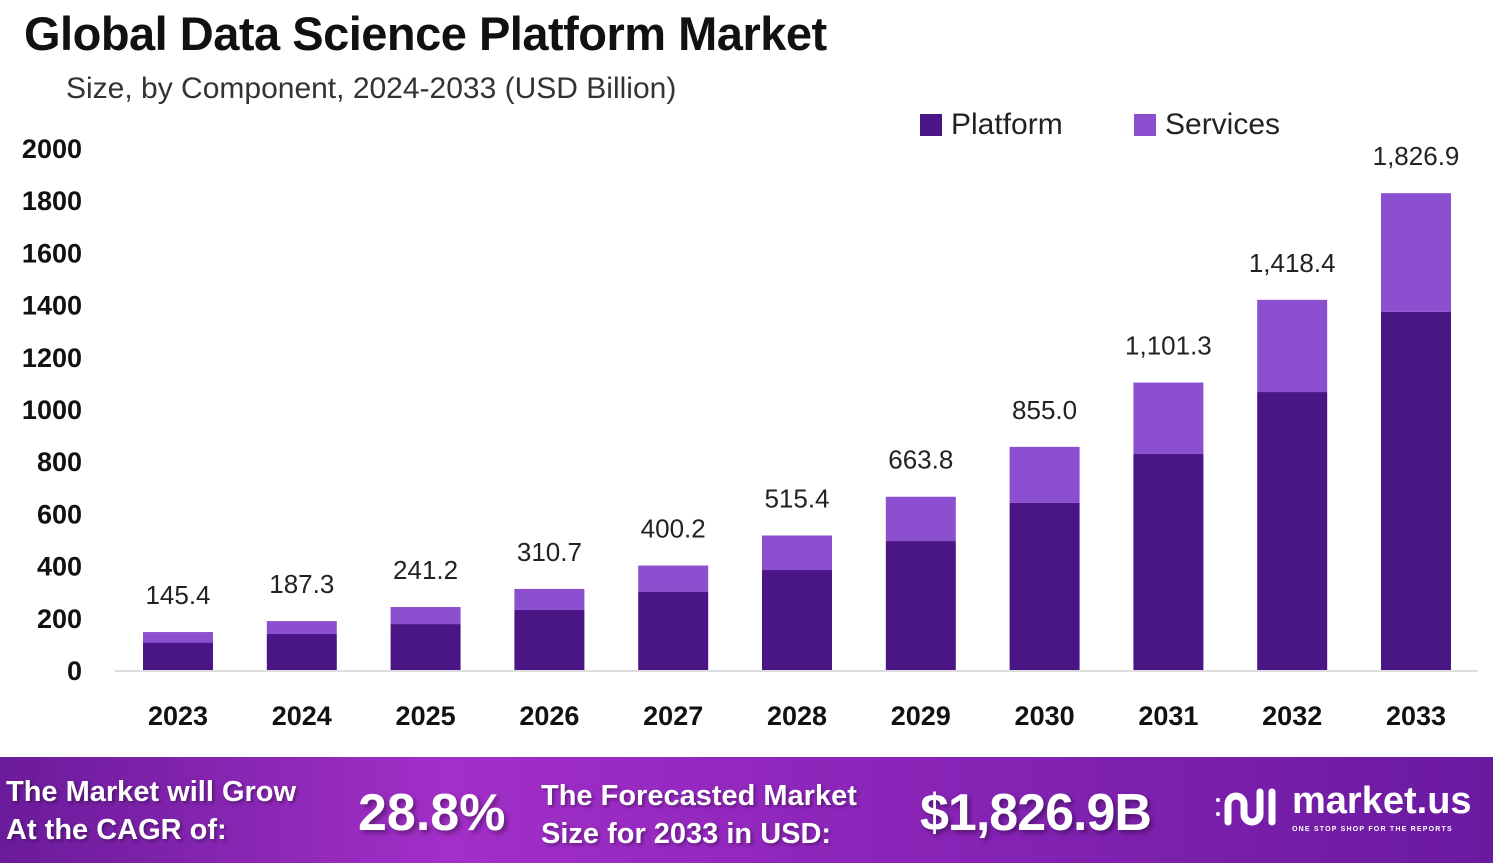 The height and width of the screenshot is (863, 1493). Describe the element at coordinates (549, 552) in the screenshot. I see `data-label-2026: 310.7` at that location.